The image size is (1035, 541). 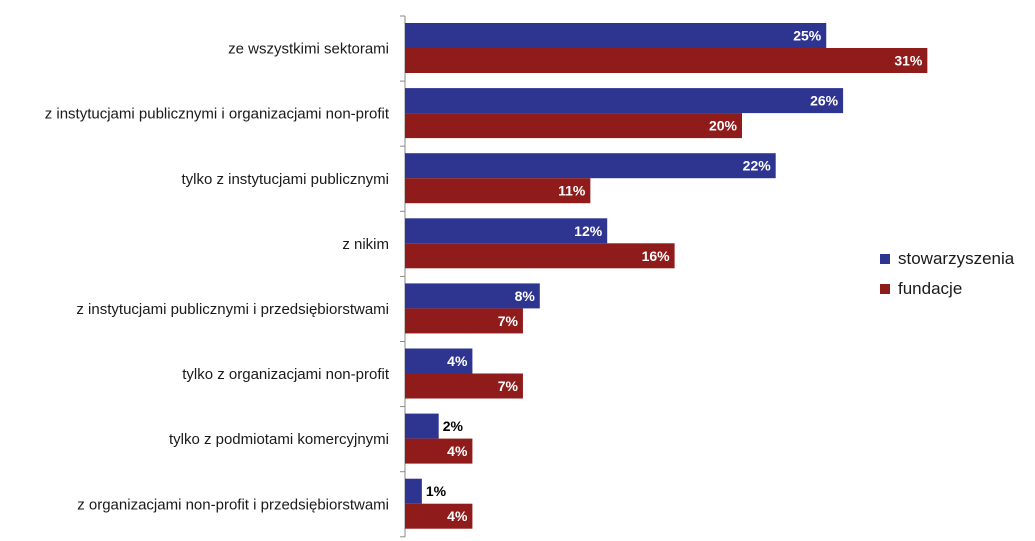 I want to click on legend: stowarzyszenia fundacje, so click(x=947, y=274).